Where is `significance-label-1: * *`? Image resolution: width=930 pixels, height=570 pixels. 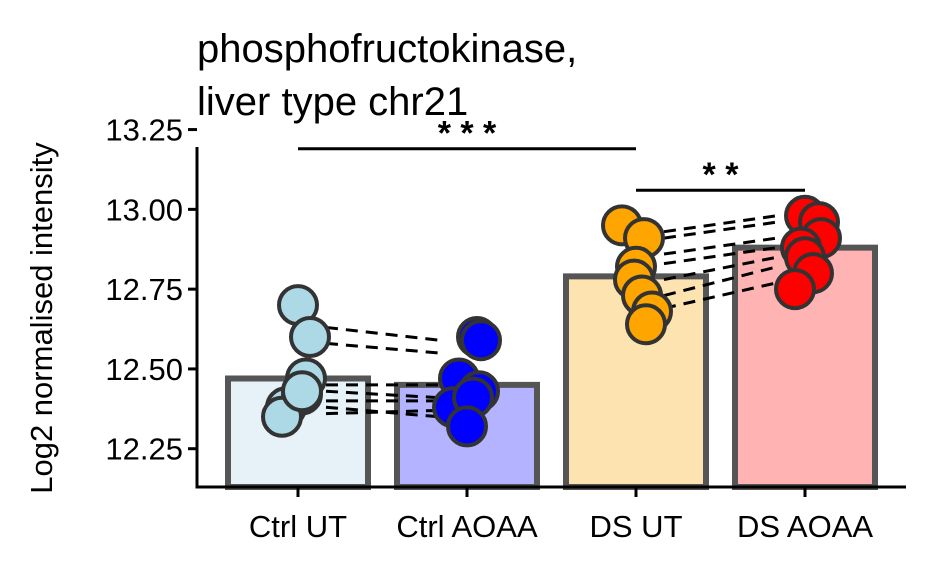
significance-label-1: * * is located at coordinates (721, 175).